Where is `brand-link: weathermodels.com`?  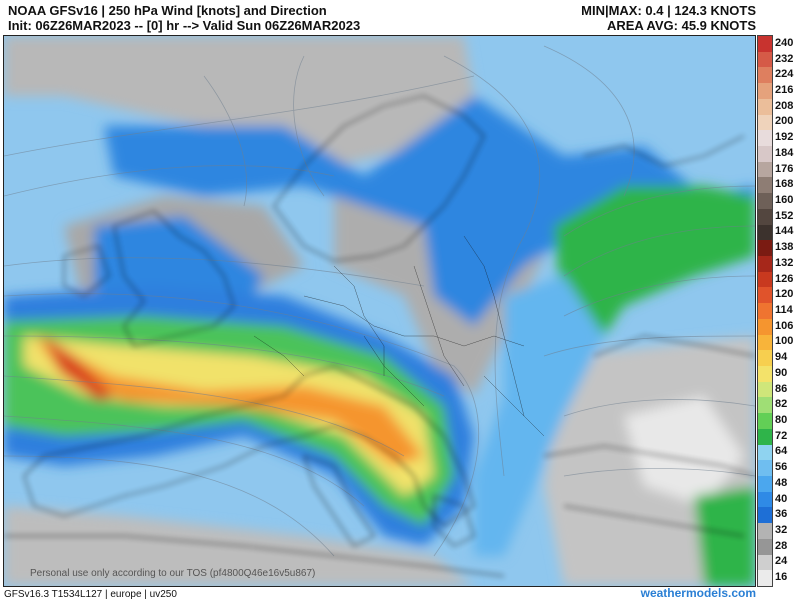 brand-link: weathermodels.com is located at coordinates (698, 593).